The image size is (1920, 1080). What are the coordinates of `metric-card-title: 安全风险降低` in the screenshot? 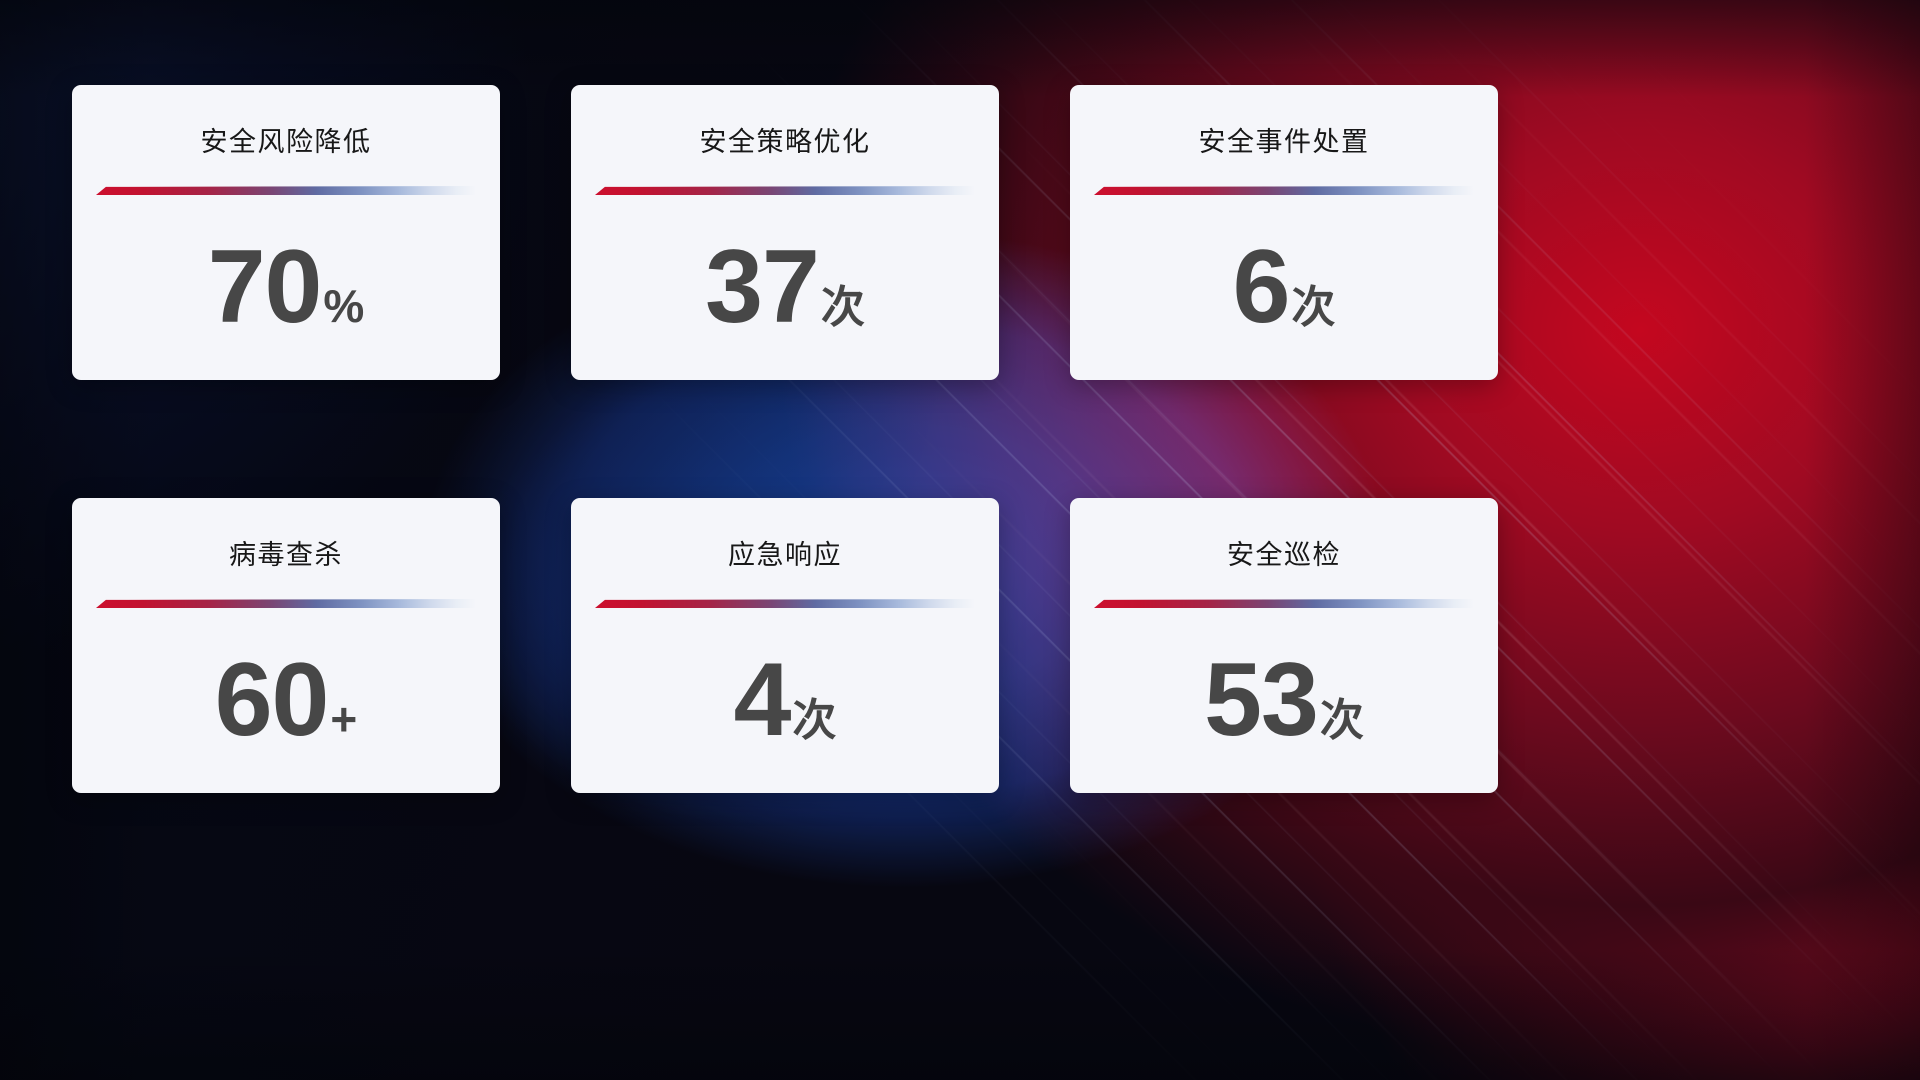 It's located at (286, 142).